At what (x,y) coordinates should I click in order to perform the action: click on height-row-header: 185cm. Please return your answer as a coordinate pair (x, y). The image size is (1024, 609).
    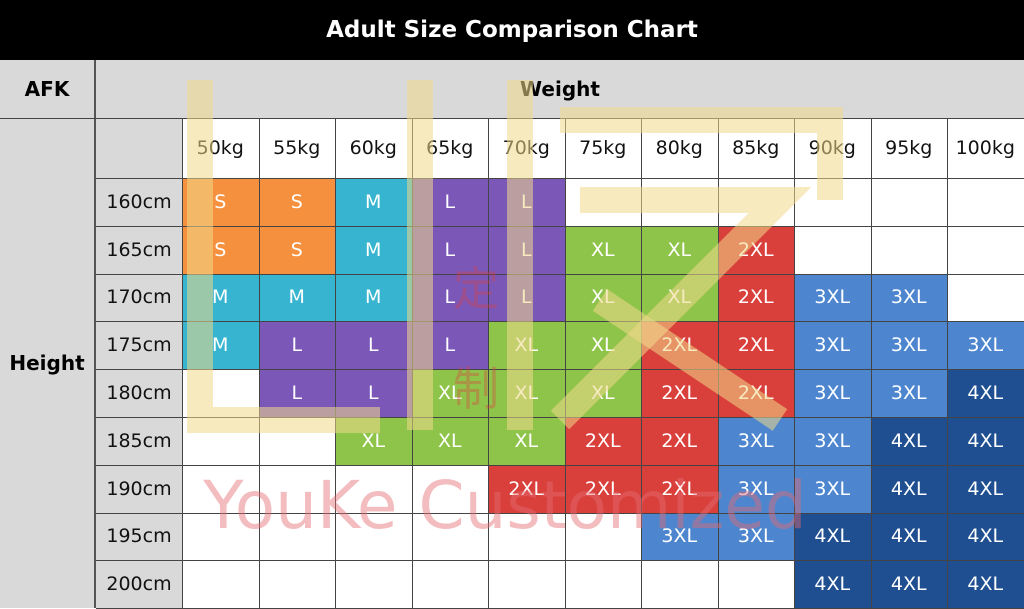
    Looking at the image, I should click on (139, 441).